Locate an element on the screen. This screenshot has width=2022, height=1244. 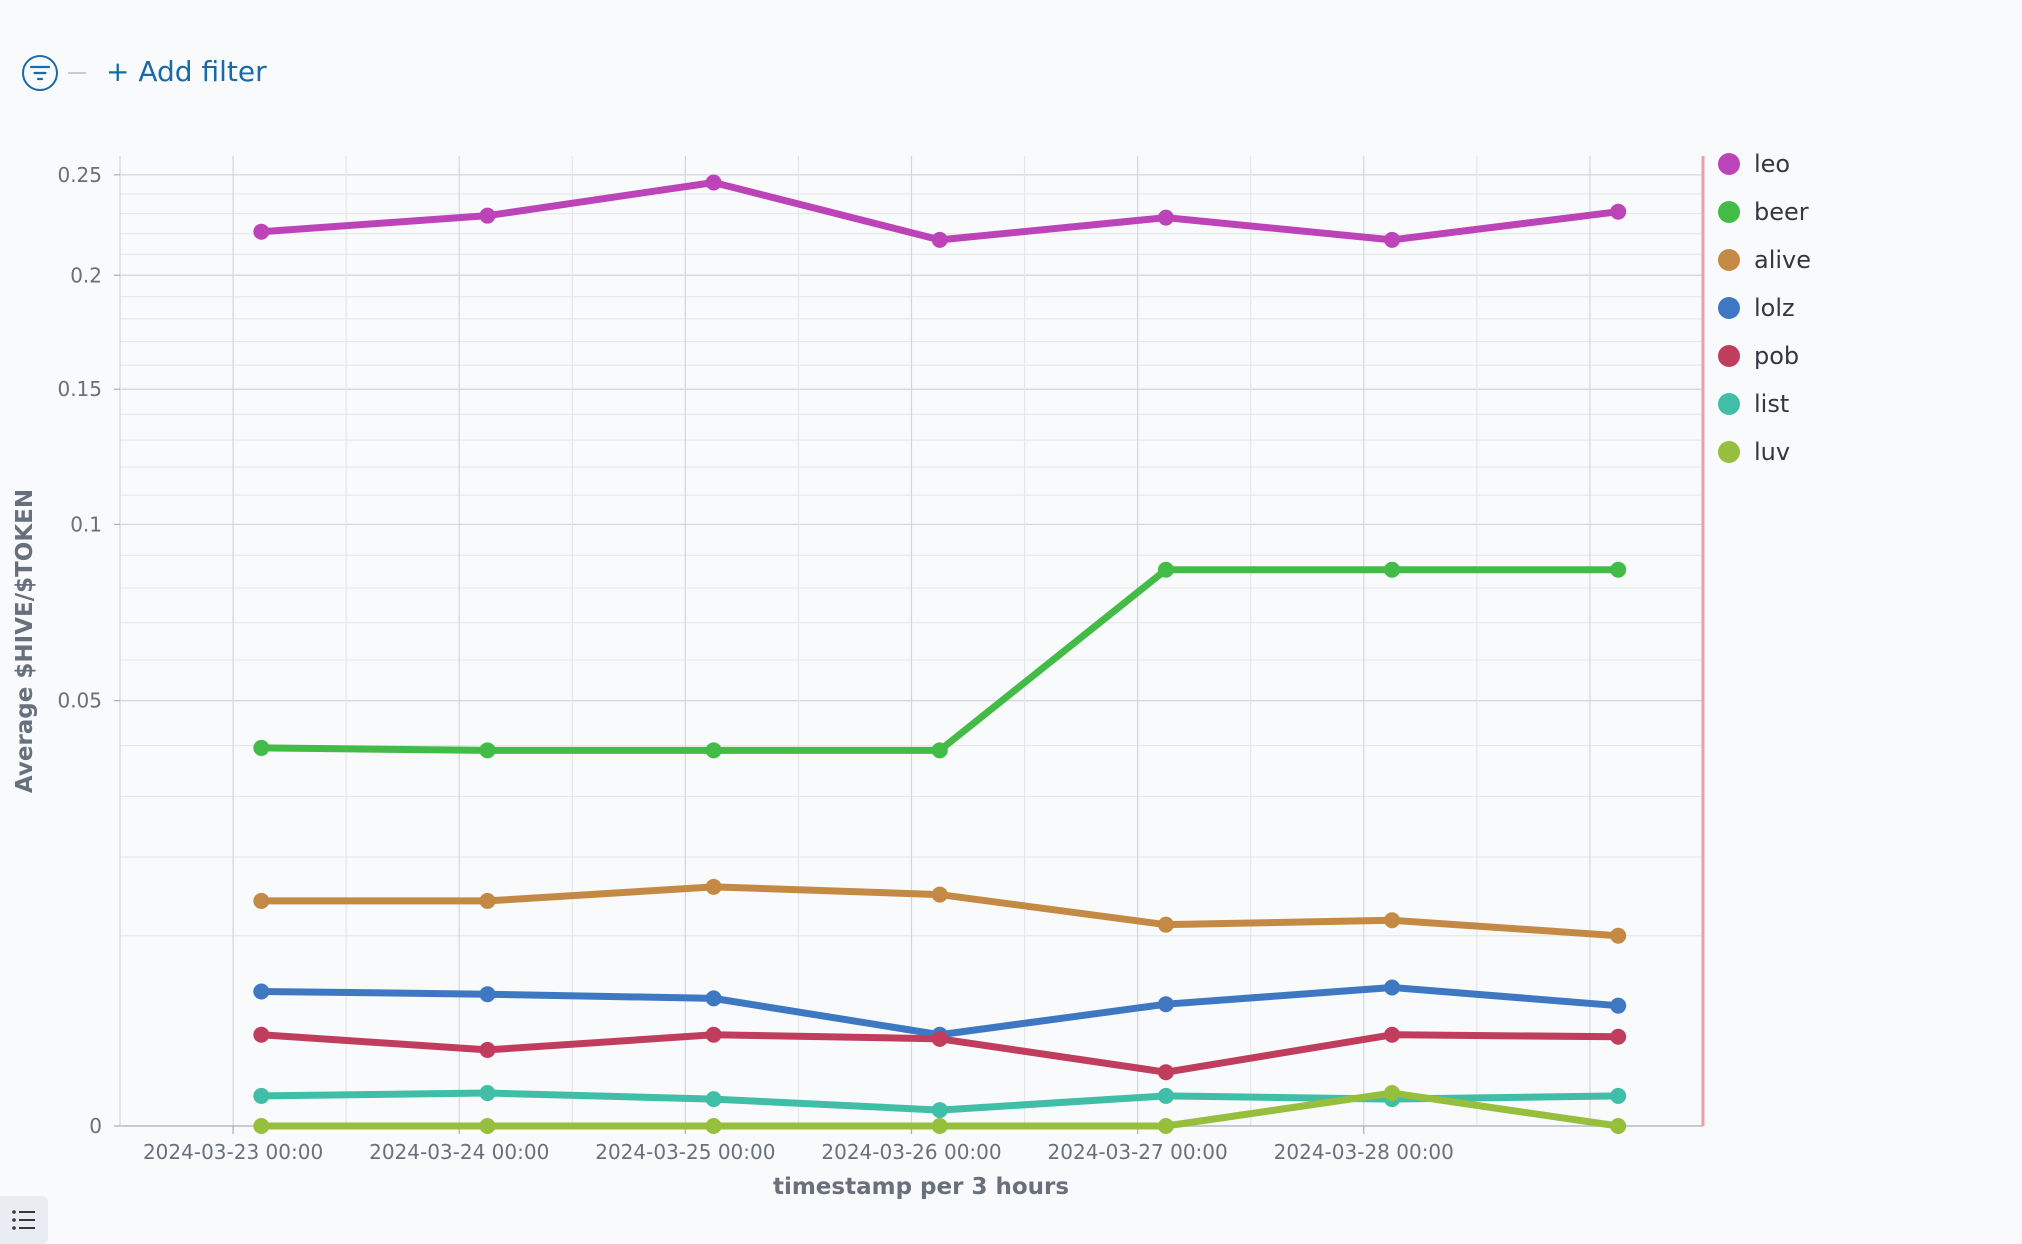
legend-item-pob: pob is located at coordinates (1764, 356).